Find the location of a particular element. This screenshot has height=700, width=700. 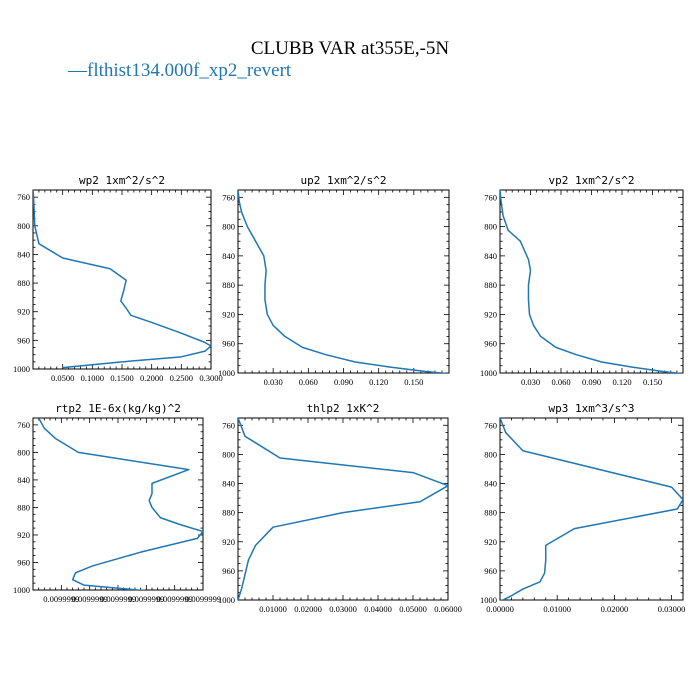

legend-series-label: flthist134.000f_xp2_revert is located at coordinates (189, 70).